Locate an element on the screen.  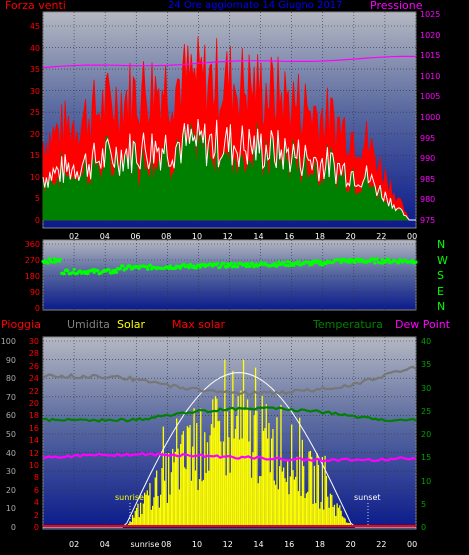
time-axis-tick: 06 is located at coordinates (135, 236).